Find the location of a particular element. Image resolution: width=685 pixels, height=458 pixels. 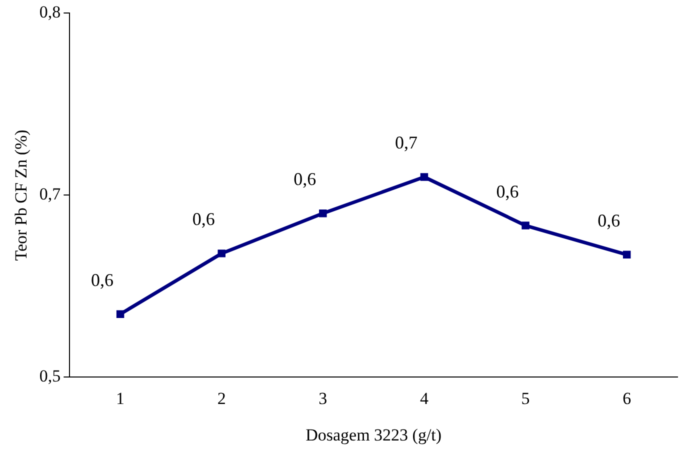

x-tick-label: 5 is located at coordinates (525, 398).